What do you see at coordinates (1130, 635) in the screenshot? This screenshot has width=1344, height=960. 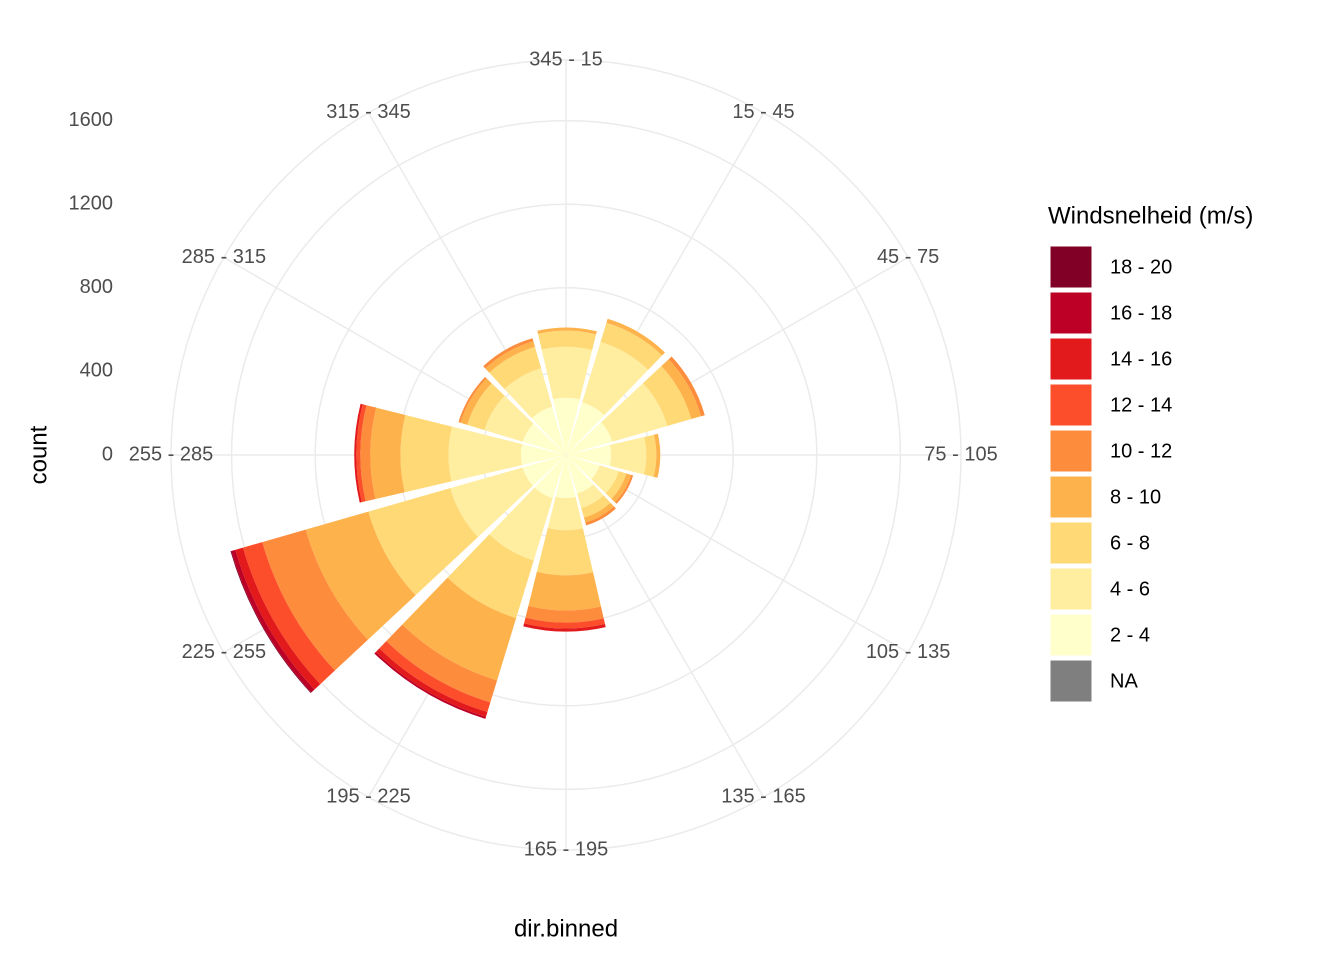 I see `legend-label: 2 - 4` at bounding box center [1130, 635].